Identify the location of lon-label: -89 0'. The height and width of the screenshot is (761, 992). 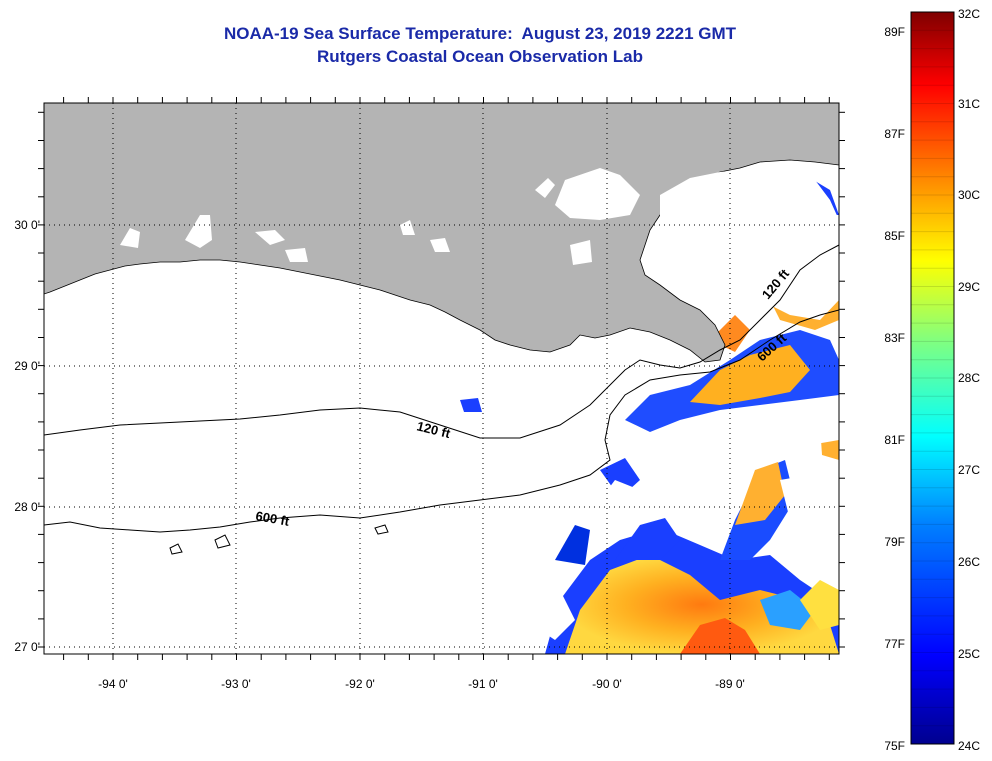
(730, 684).